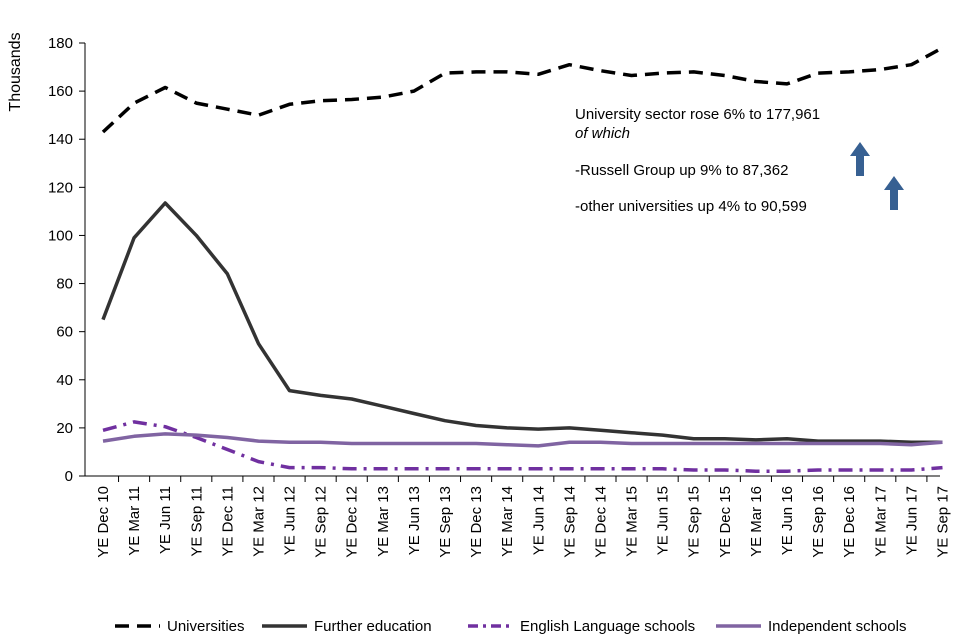 This screenshot has width=960, height=640. What do you see at coordinates (694, 522) in the screenshot?
I see `x-tick-label: YE Sep 15` at bounding box center [694, 522].